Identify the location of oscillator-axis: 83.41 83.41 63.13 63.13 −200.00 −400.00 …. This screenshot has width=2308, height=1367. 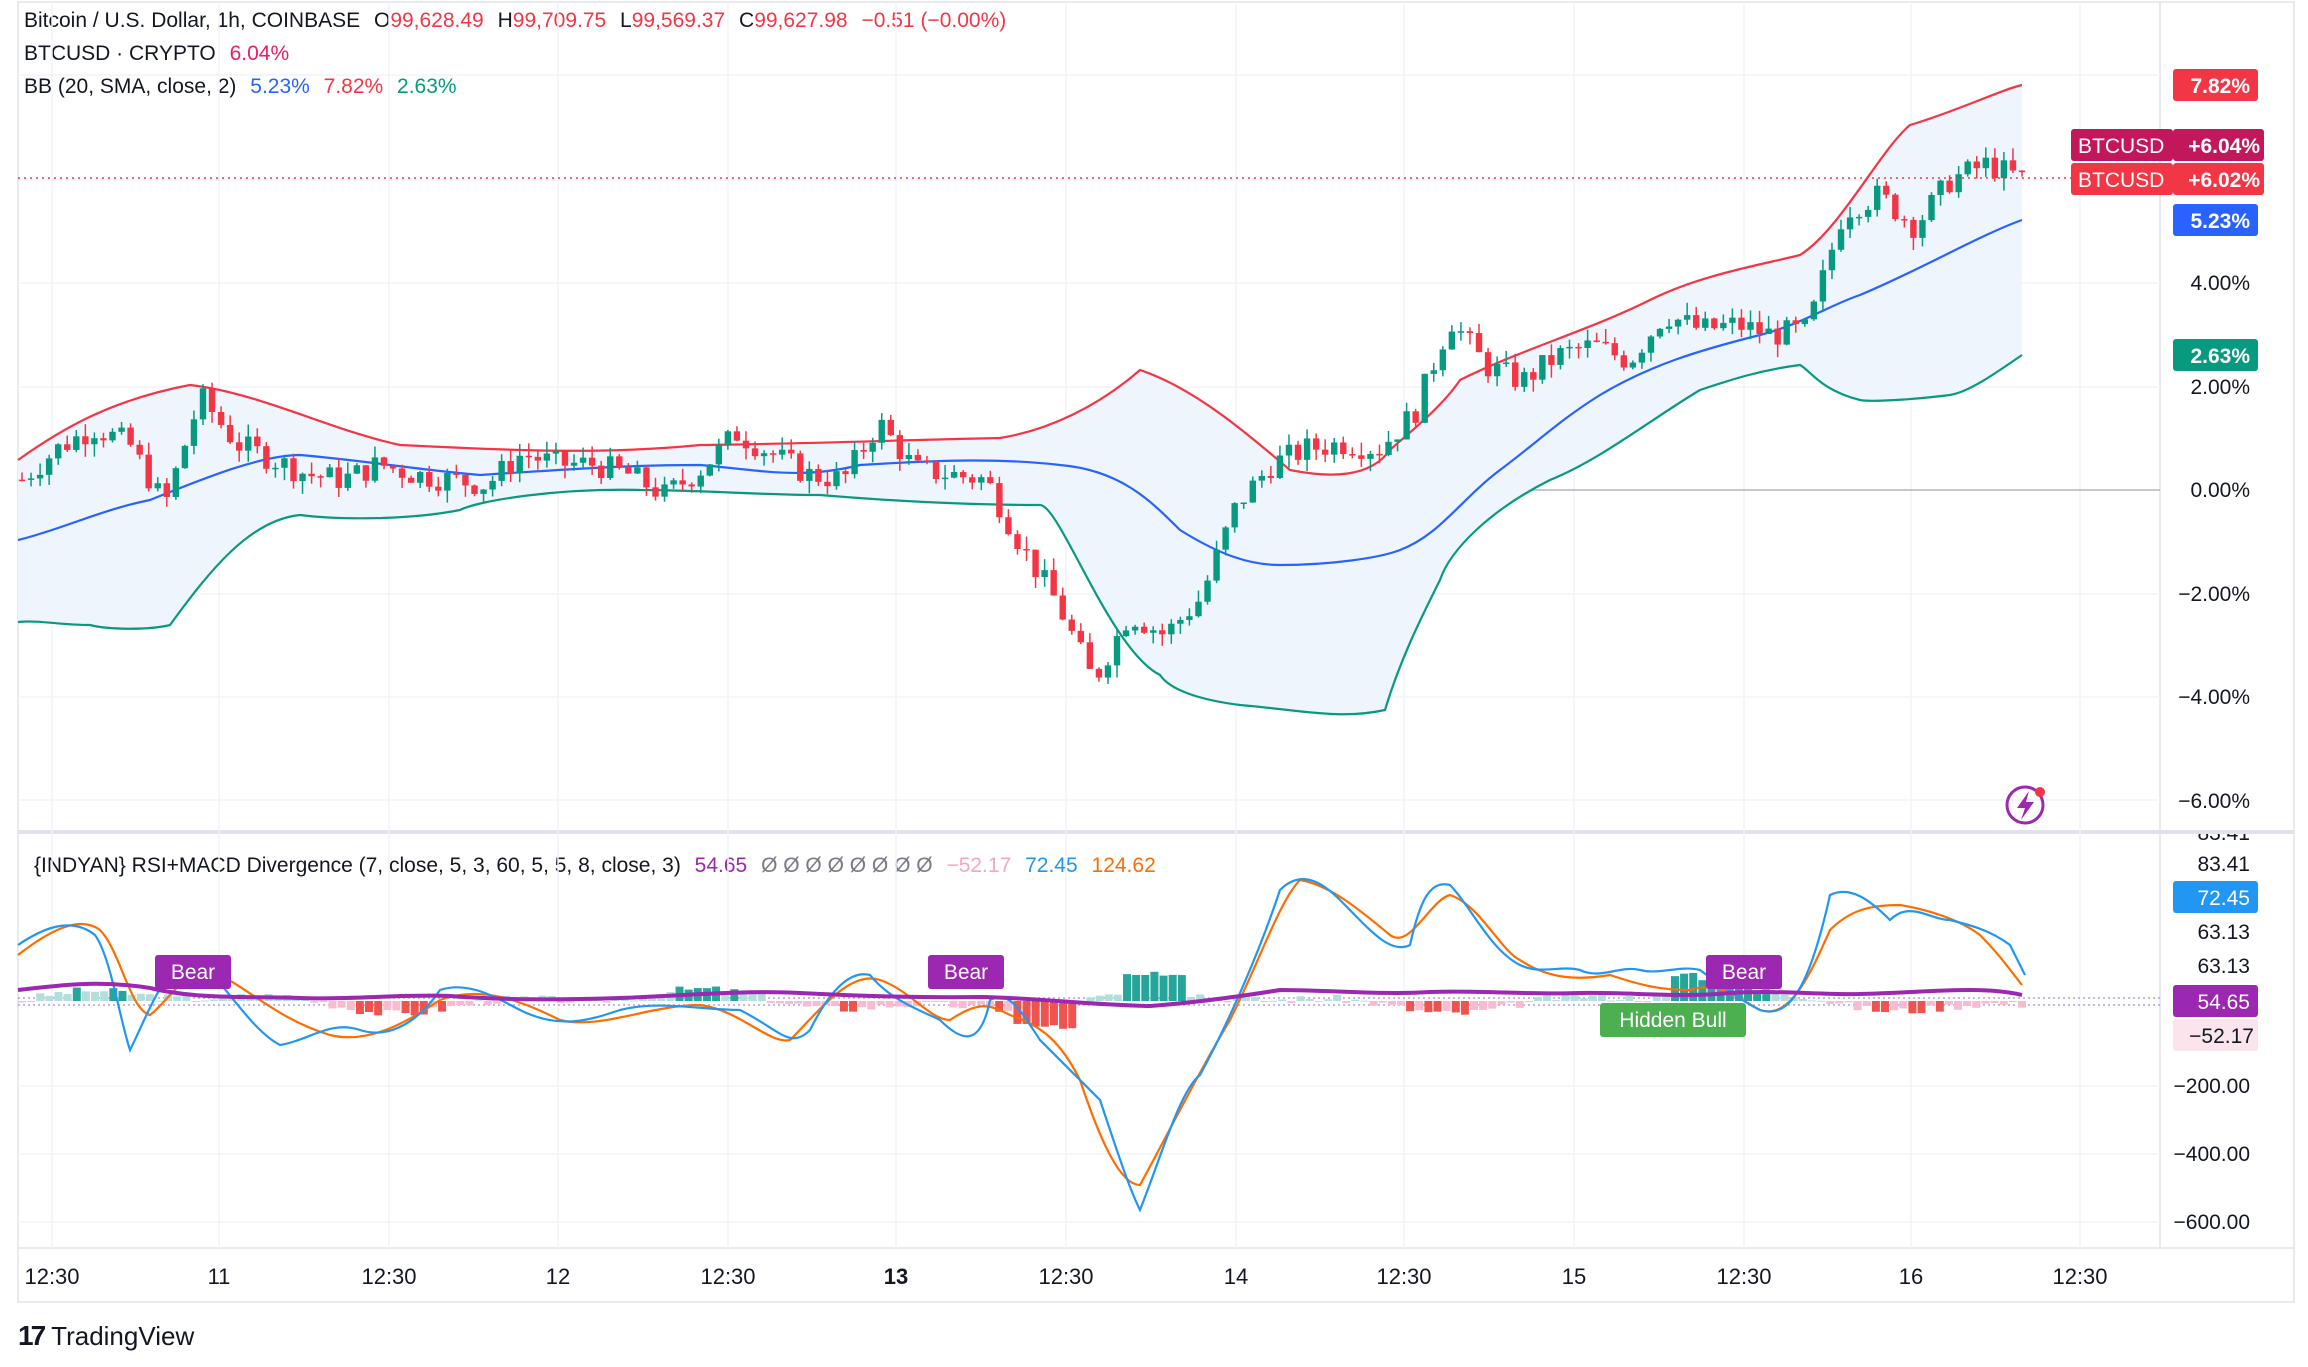
(2212, 1028).